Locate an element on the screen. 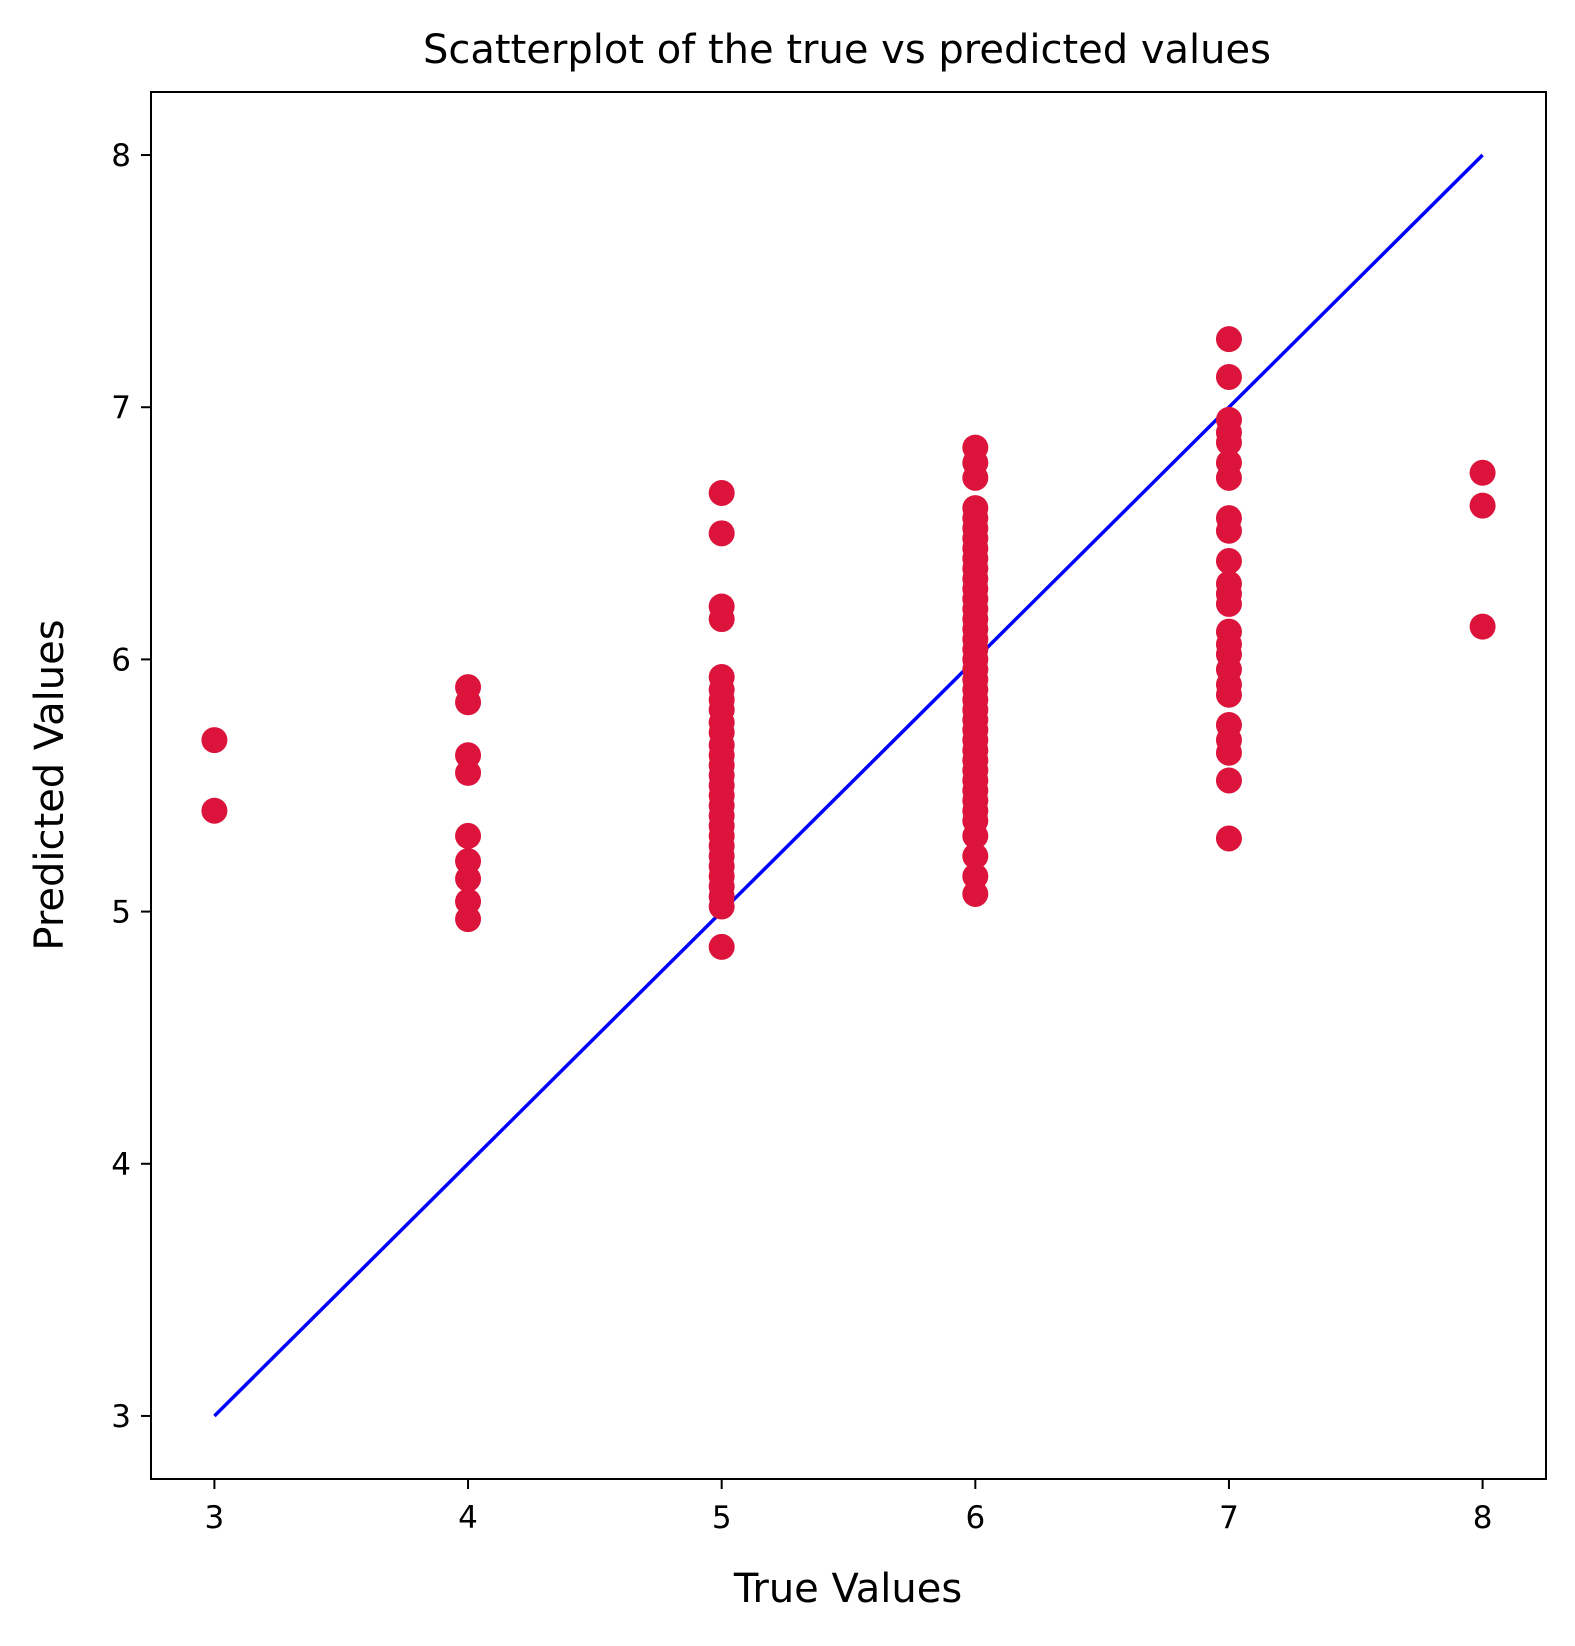  x-tick-label: 4 is located at coordinates (468, 1518).